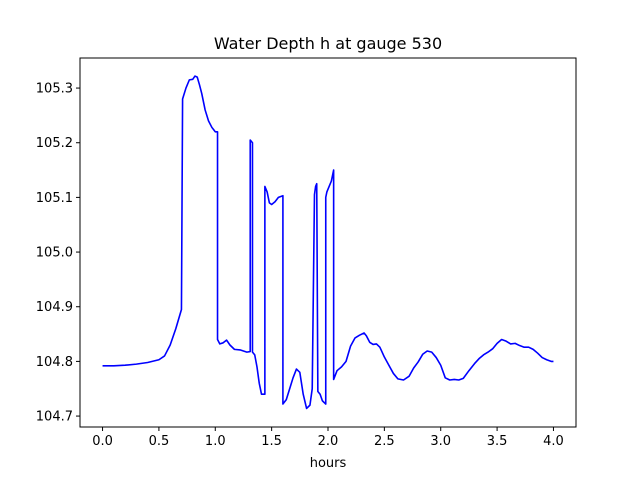 This screenshot has width=640, height=480. I want to click on x-tick-label: 0.5, so click(159, 441).